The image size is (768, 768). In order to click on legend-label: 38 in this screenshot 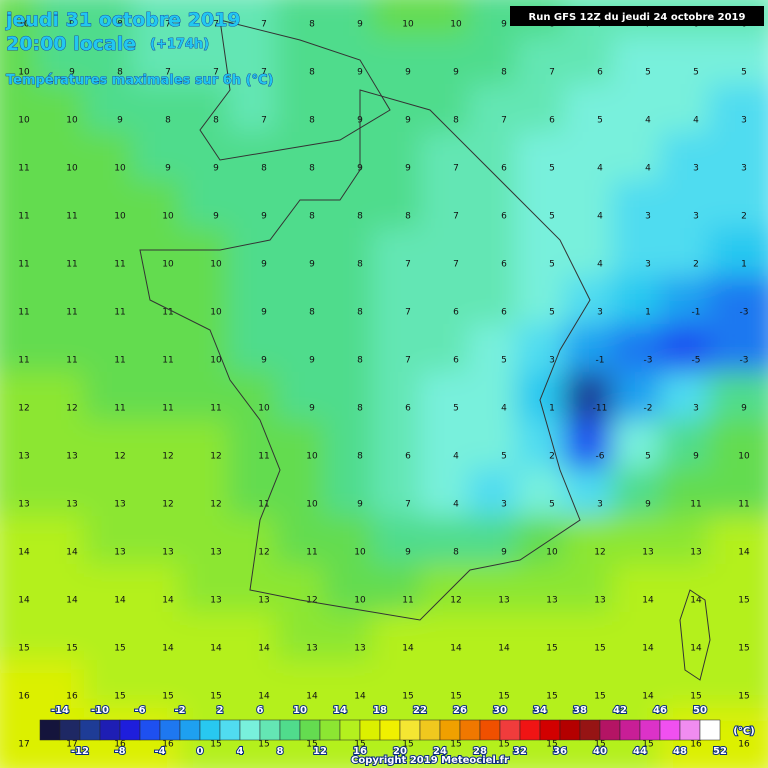, I will do `click(580, 710)`.